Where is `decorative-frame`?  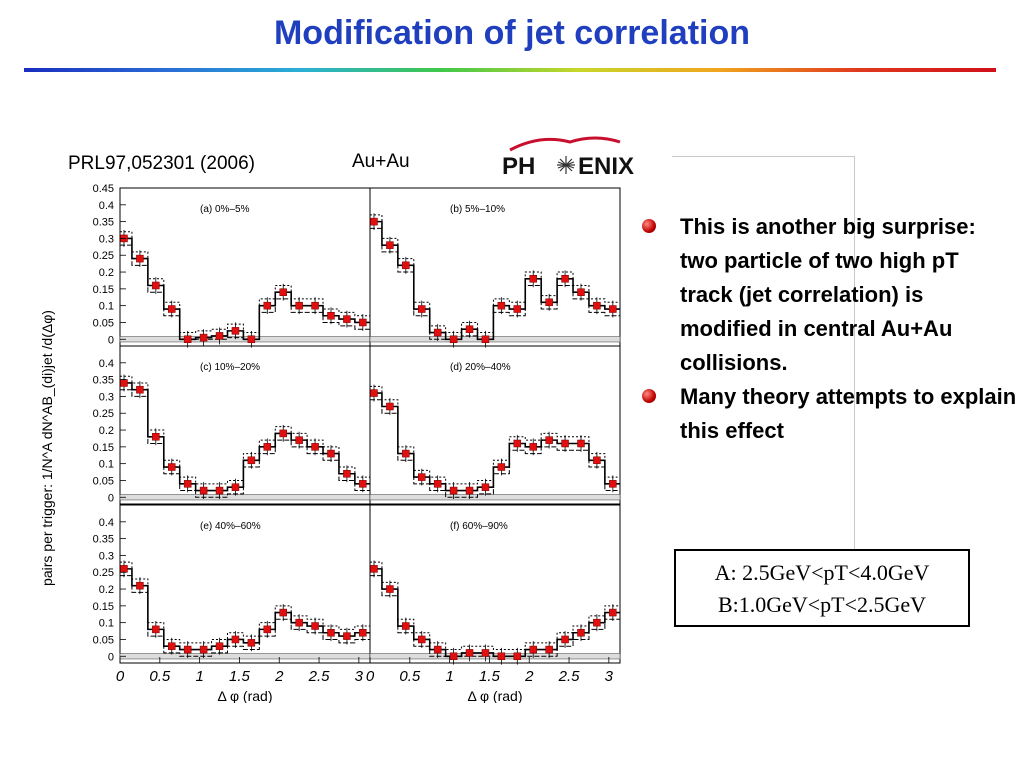 decorative-frame is located at coordinates (763, 356).